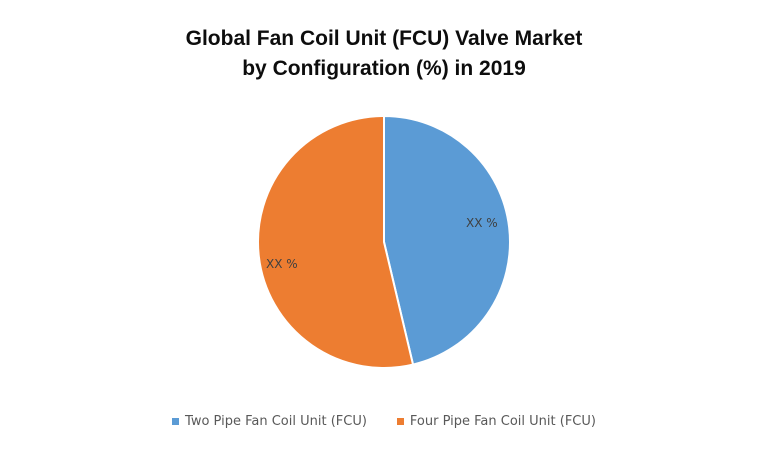  I want to click on pie-slice-two-pipe, so click(447, 240).